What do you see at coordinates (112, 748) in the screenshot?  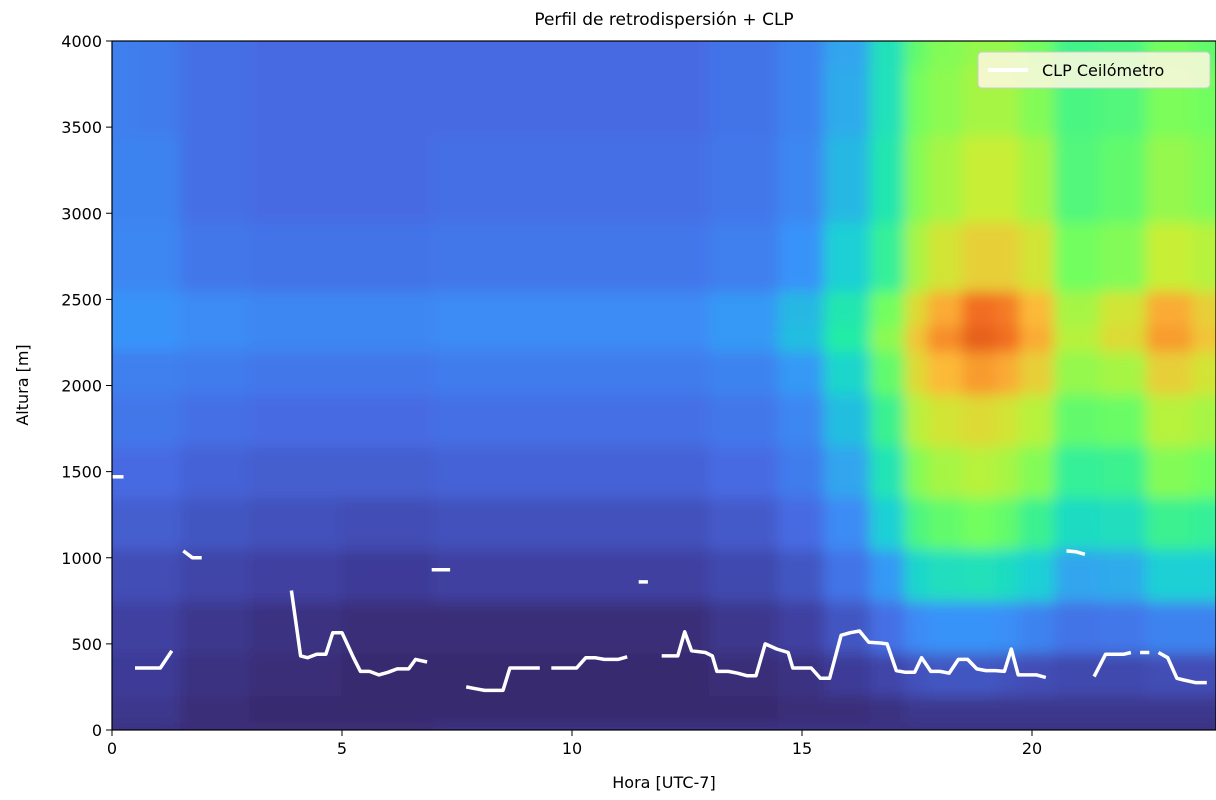 I see `x-tick-label: 0` at bounding box center [112, 748].